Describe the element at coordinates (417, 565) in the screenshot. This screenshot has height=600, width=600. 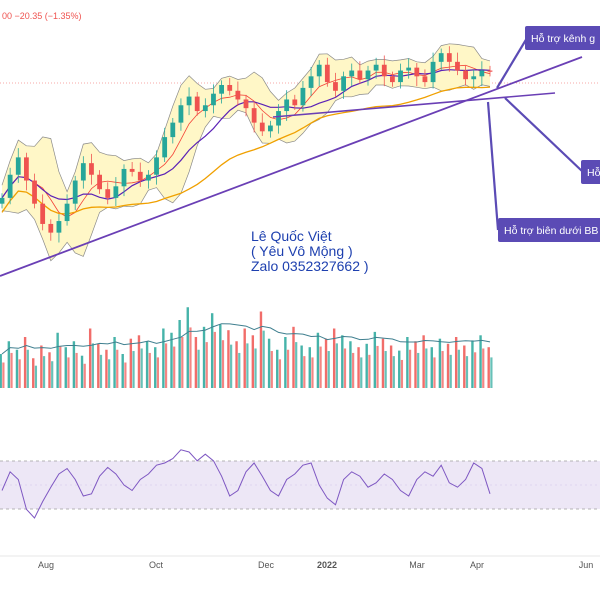
I see `x-tick-label: Mar` at that location.